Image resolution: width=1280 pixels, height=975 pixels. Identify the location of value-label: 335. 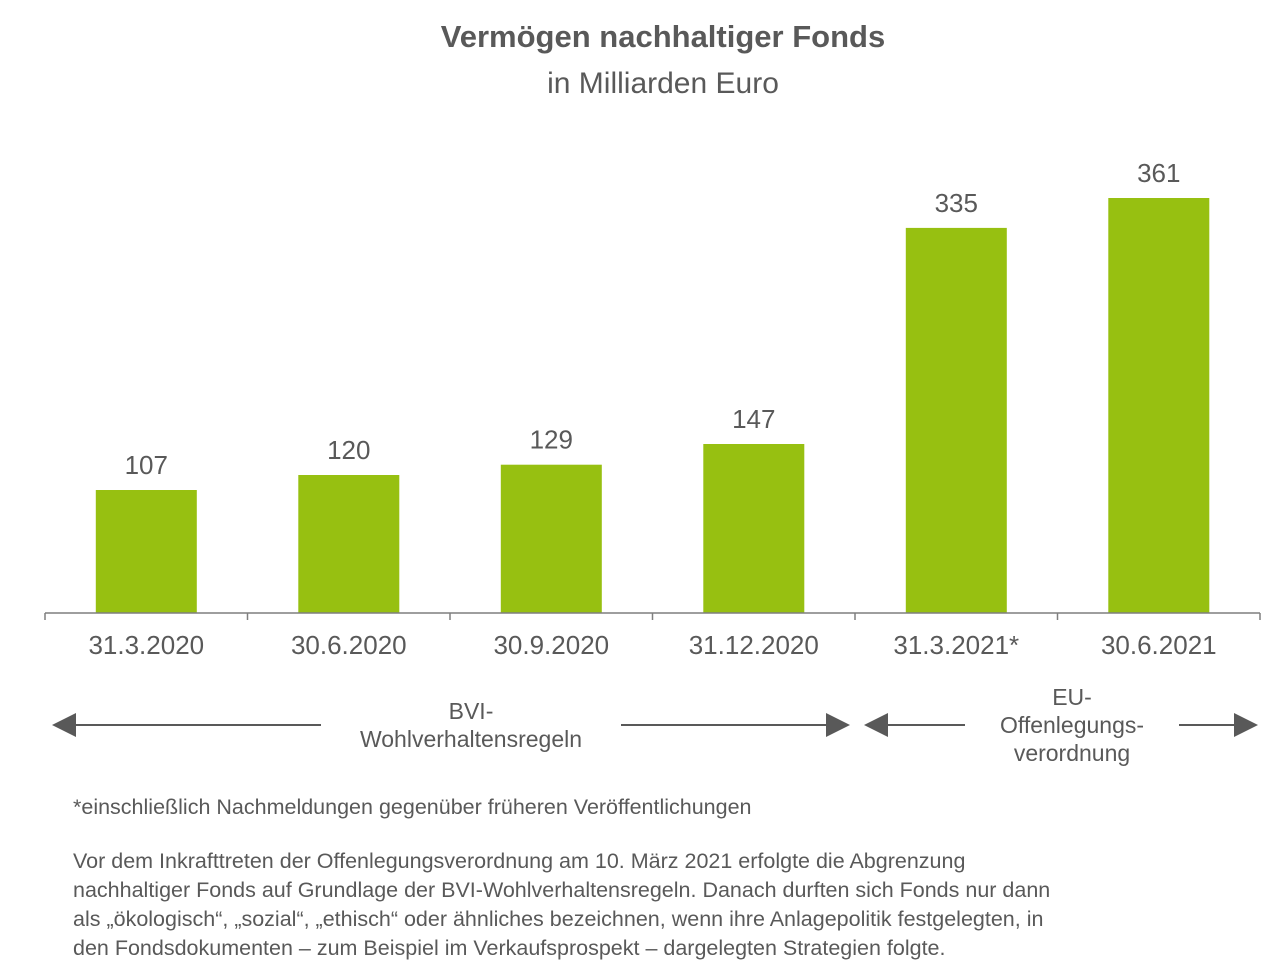
(956, 203).